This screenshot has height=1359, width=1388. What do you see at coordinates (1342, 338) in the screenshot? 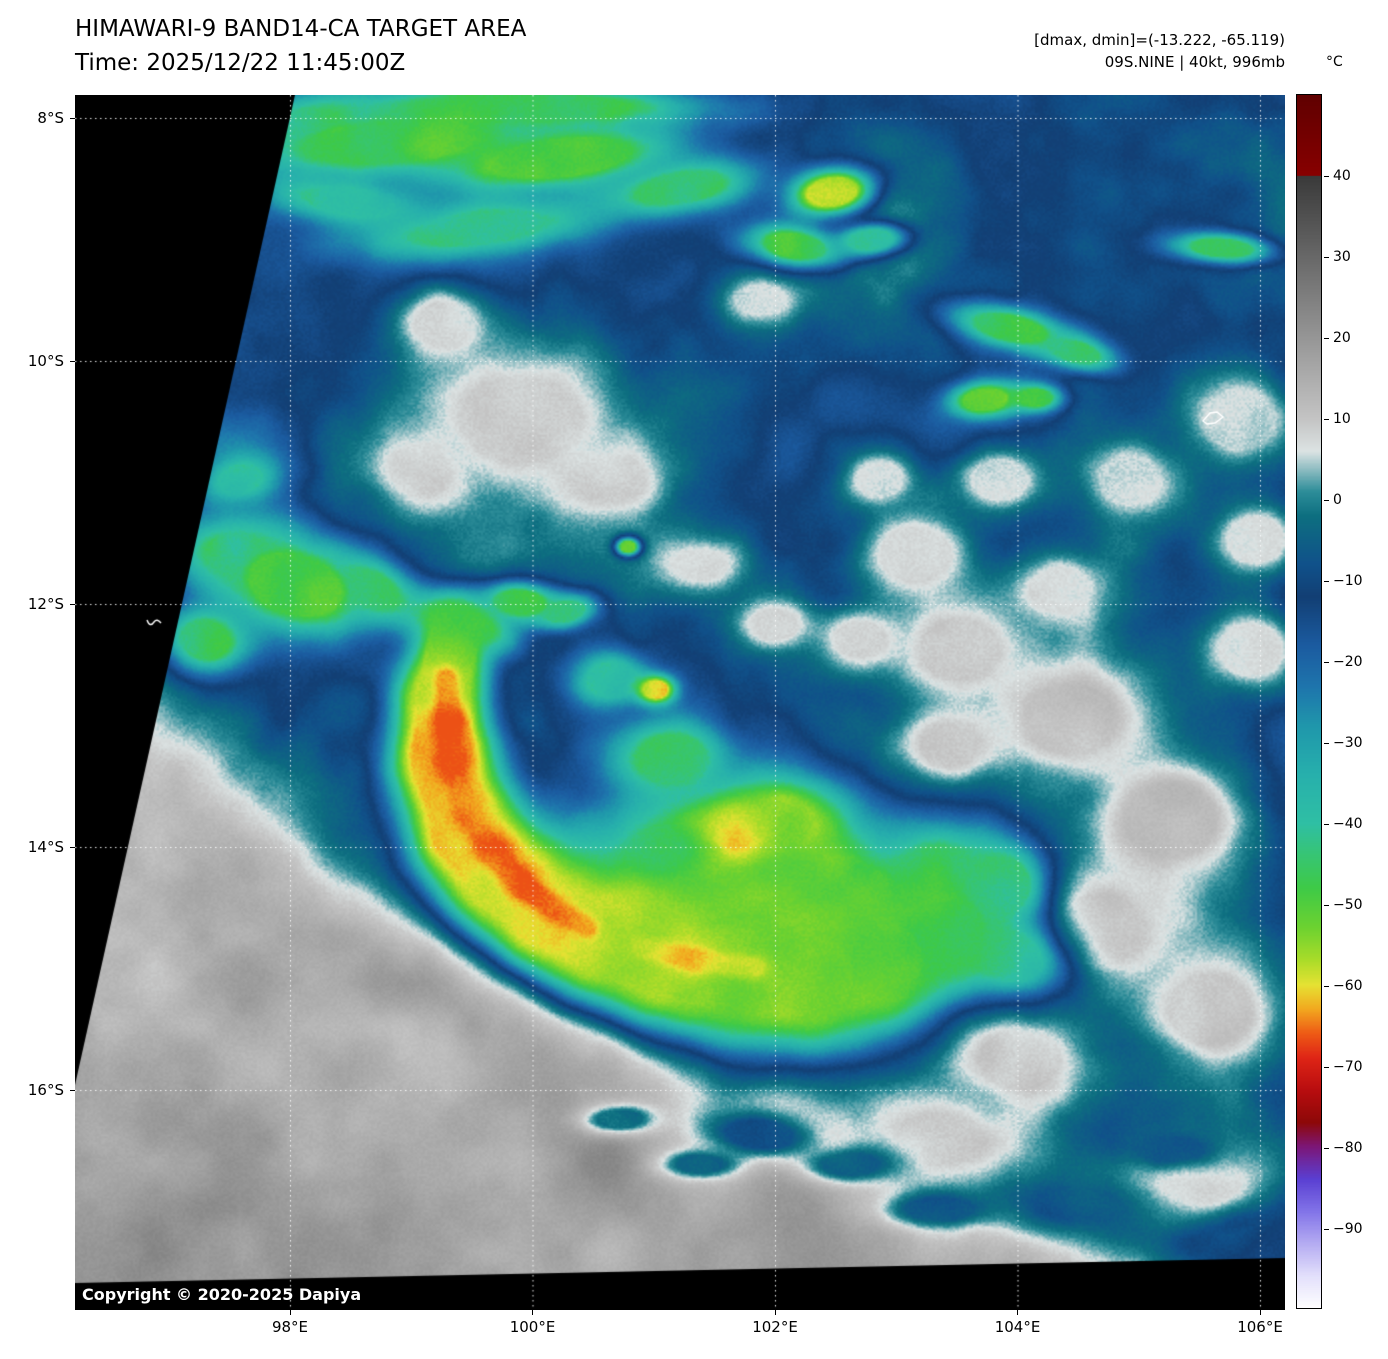
I see `colorbar-tick-label: 20` at bounding box center [1342, 338].